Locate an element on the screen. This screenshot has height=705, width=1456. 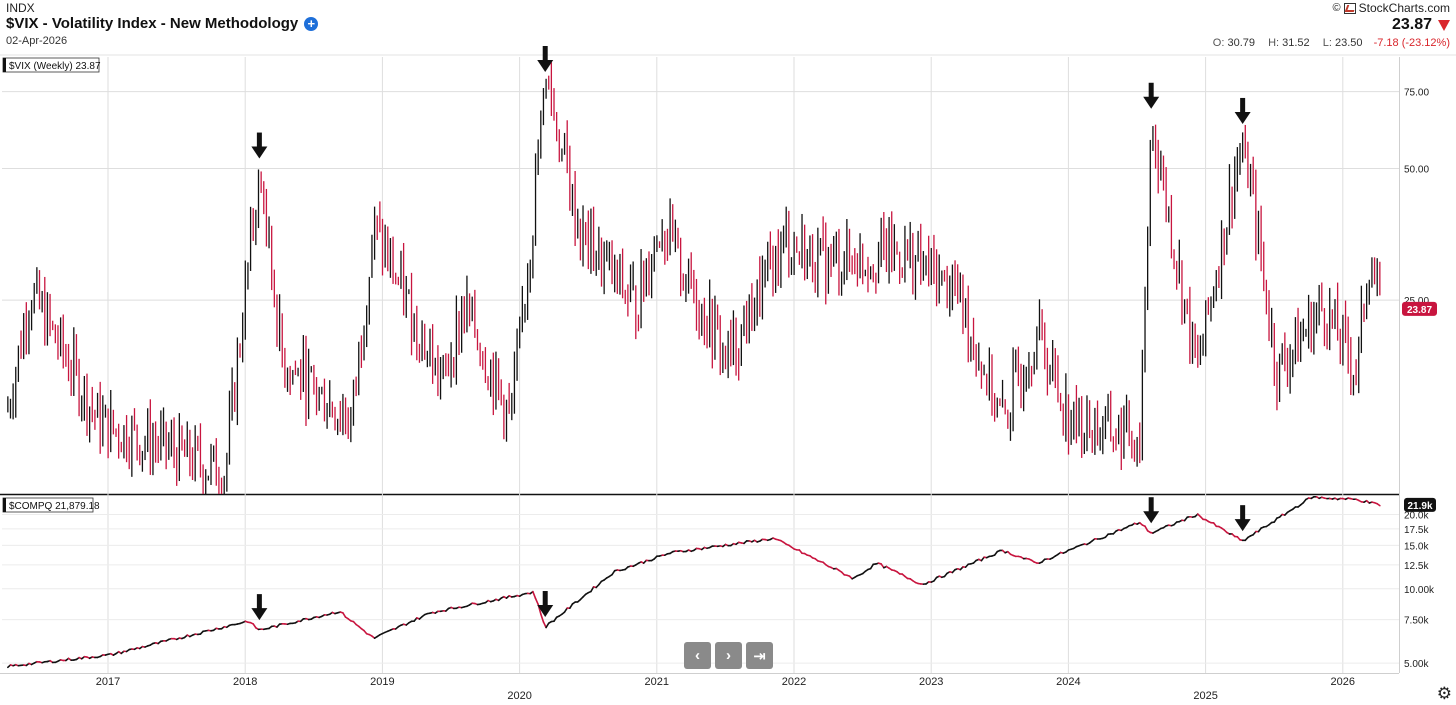
last-price-row: 23.87 is located at coordinates (1326, 25).